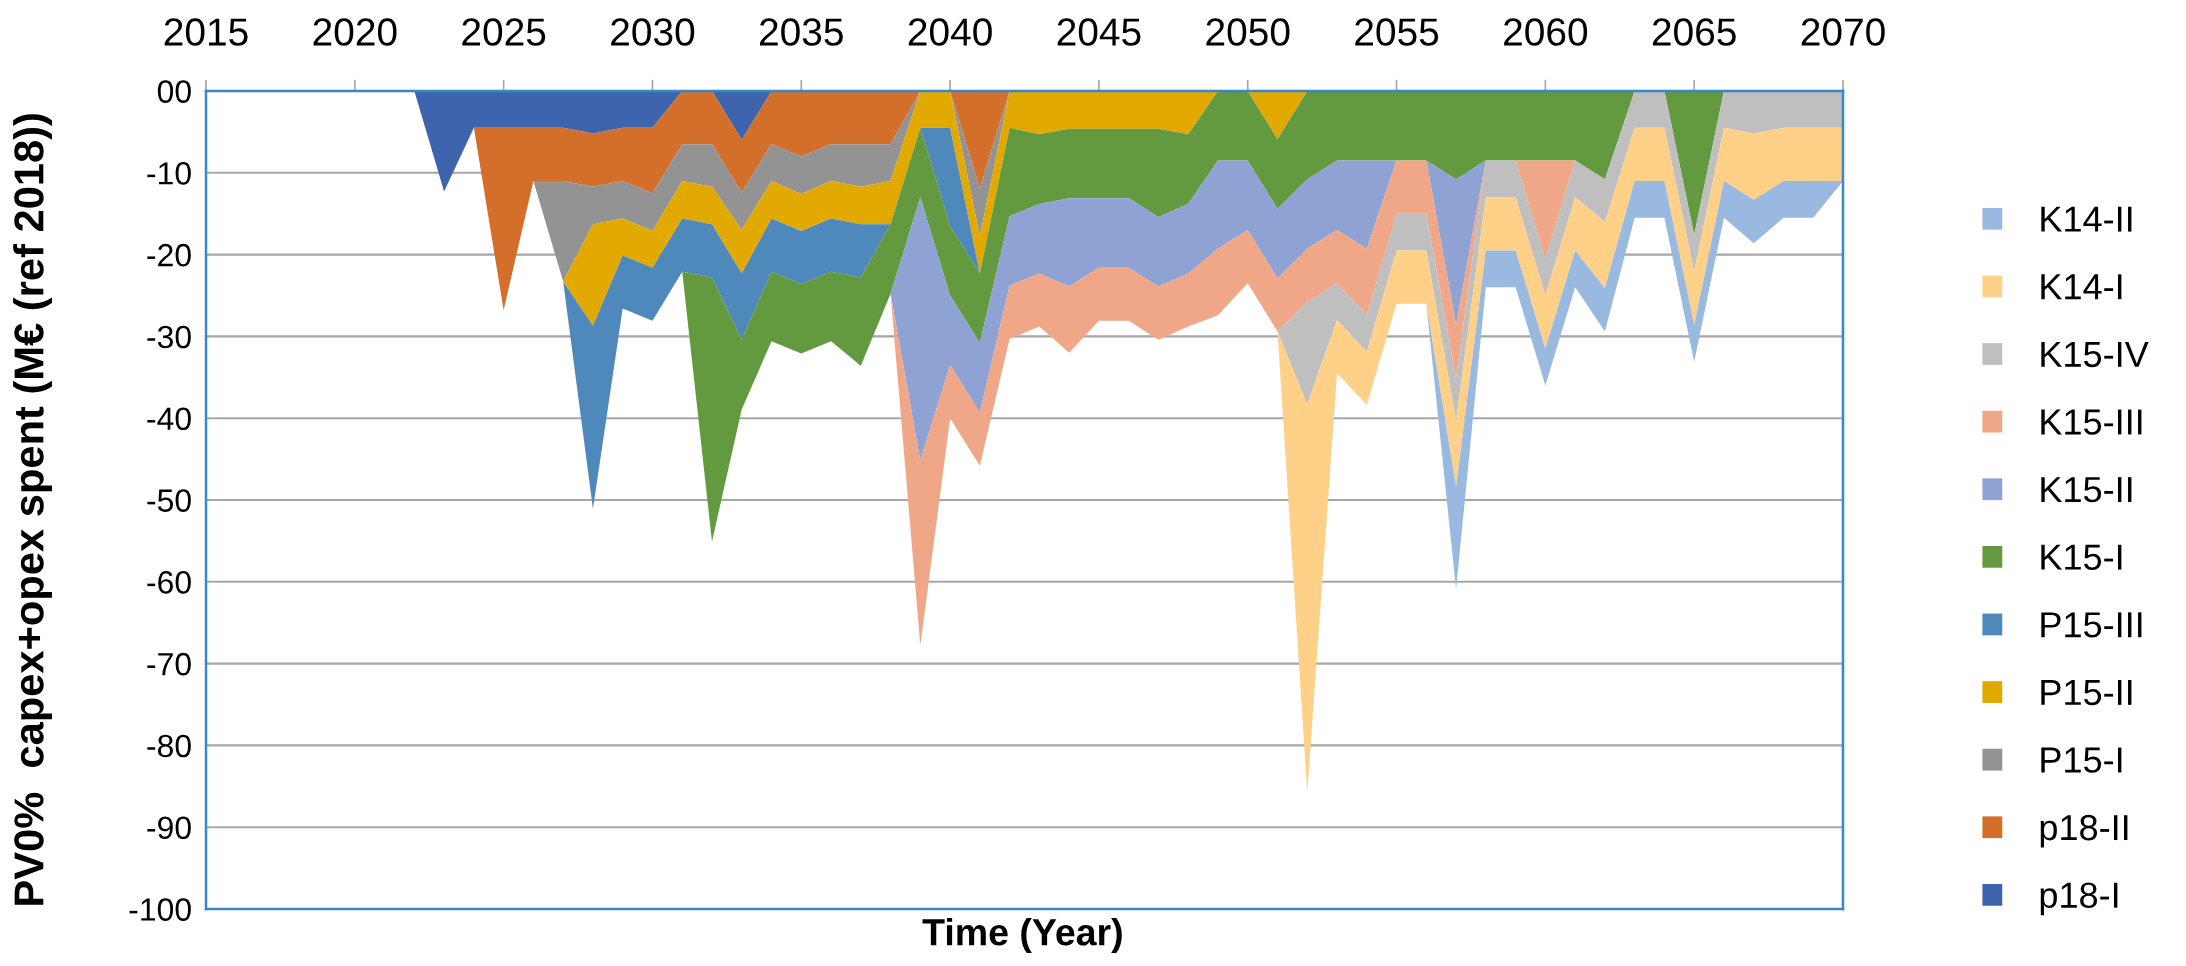 This screenshot has height=966, width=2186. I want to click on y-tick-label: -100, so click(160, 909).